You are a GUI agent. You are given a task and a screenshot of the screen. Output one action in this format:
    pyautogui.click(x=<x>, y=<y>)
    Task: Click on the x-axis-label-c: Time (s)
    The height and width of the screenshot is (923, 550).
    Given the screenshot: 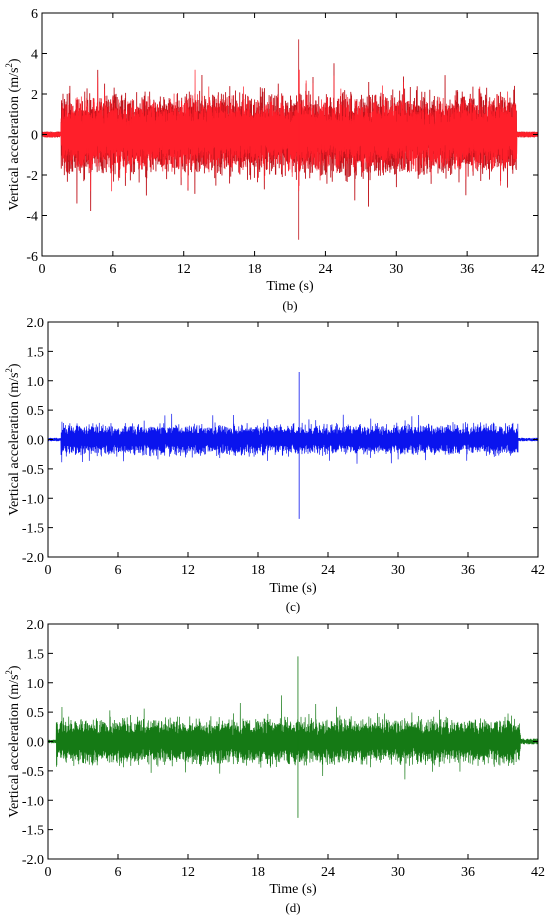 What is the action you would take?
    pyautogui.click(x=293, y=588)
    